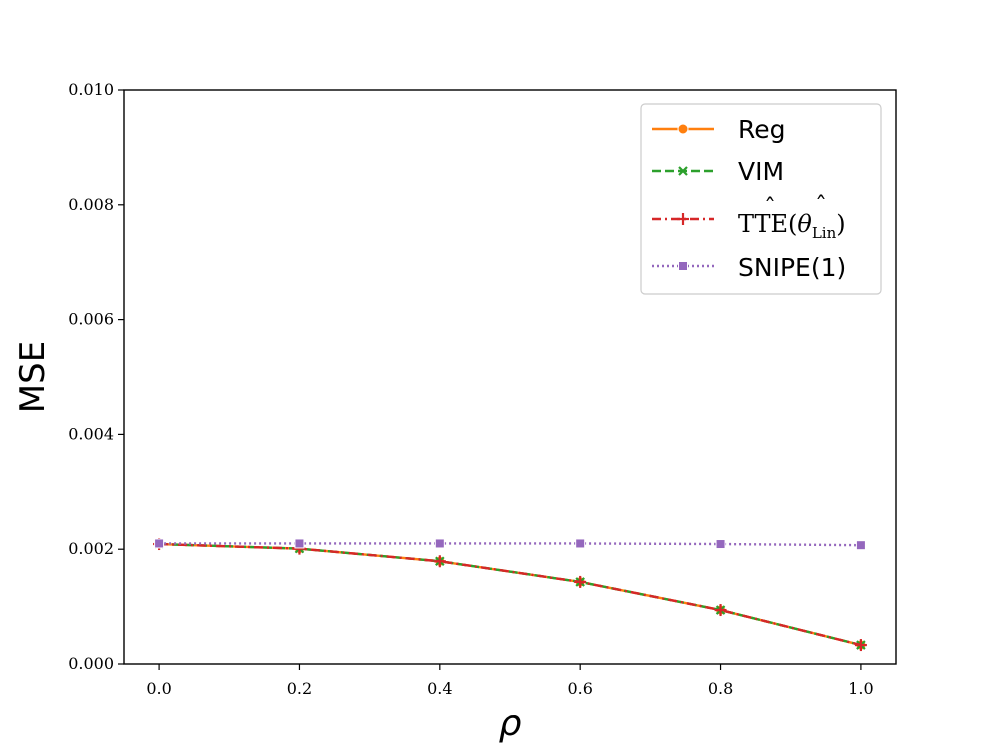 The width and height of the screenshot is (996, 747). I want to click on x-tick-label-2: 0.4, so click(439, 688).